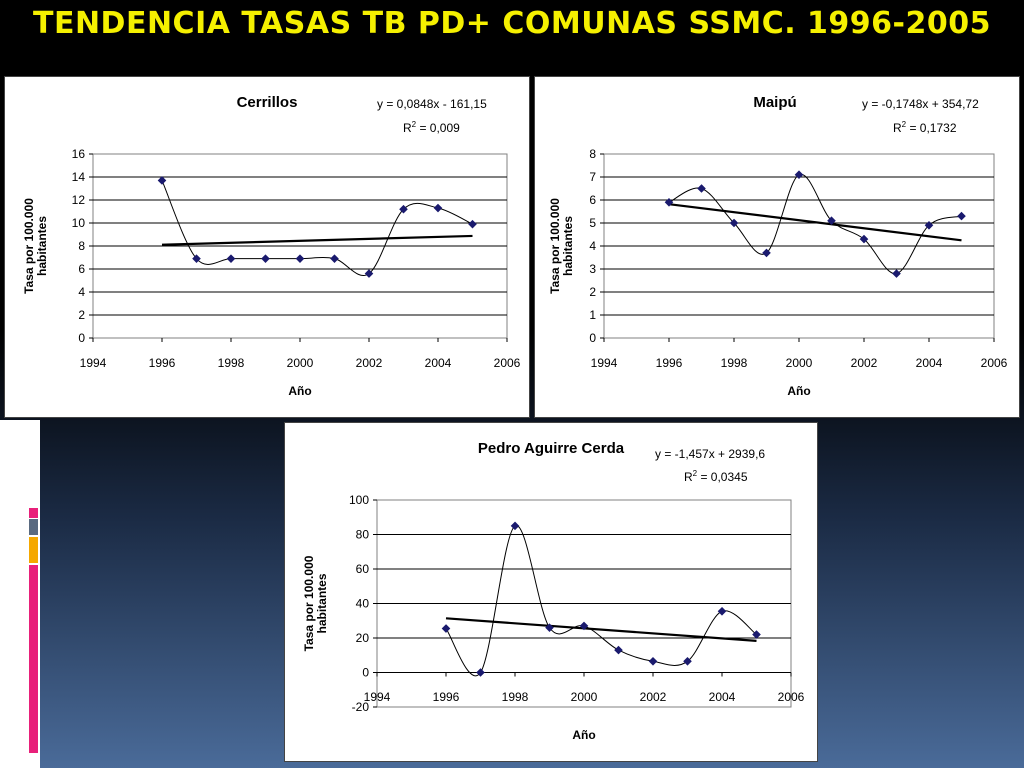  Describe the element at coordinates (431, 127) in the screenshot. I see `r-squared-label: R2 = 0,009` at that location.